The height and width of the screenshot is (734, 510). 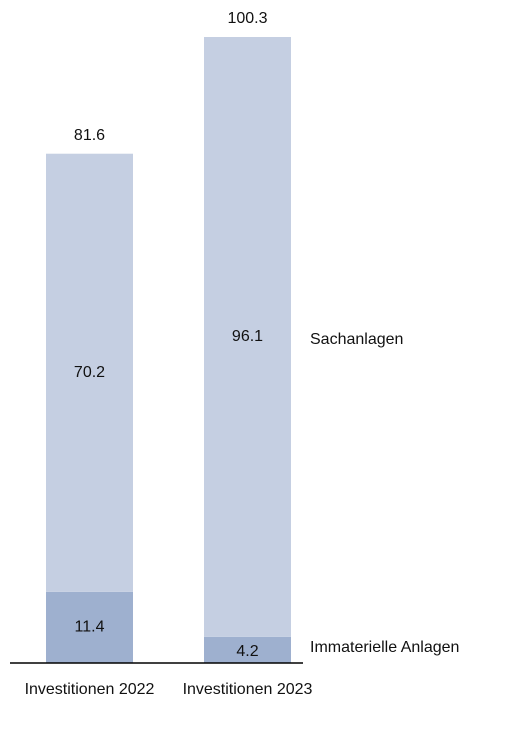 What do you see at coordinates (356, 339) in the screenshot?
I see `series-label: Sachanlagen` at bounding box center [356, 339].